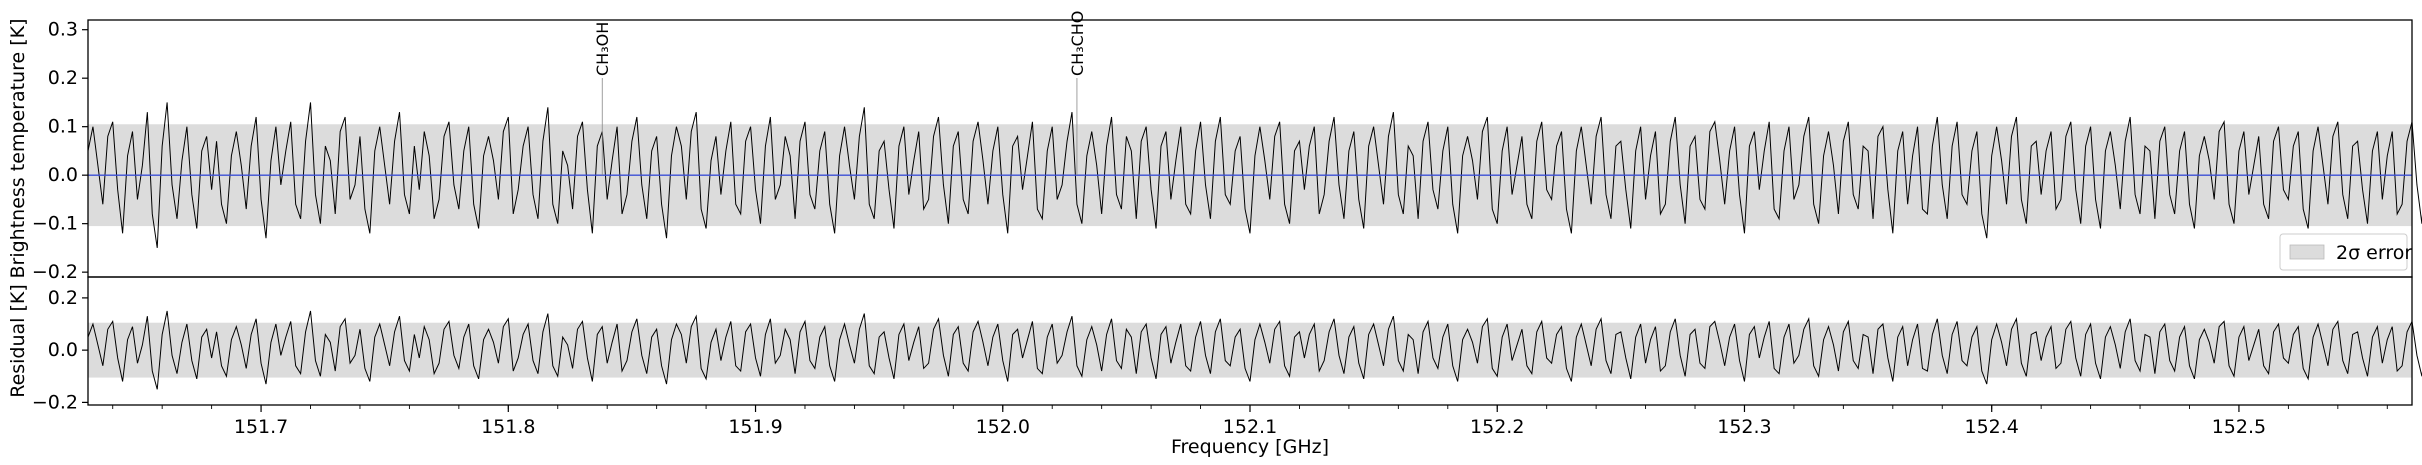 The image size is (2422, 465). Describe the element at coordinates (261, 427) in the screenshot. I see `x-tick-label: 151.7` at that location.